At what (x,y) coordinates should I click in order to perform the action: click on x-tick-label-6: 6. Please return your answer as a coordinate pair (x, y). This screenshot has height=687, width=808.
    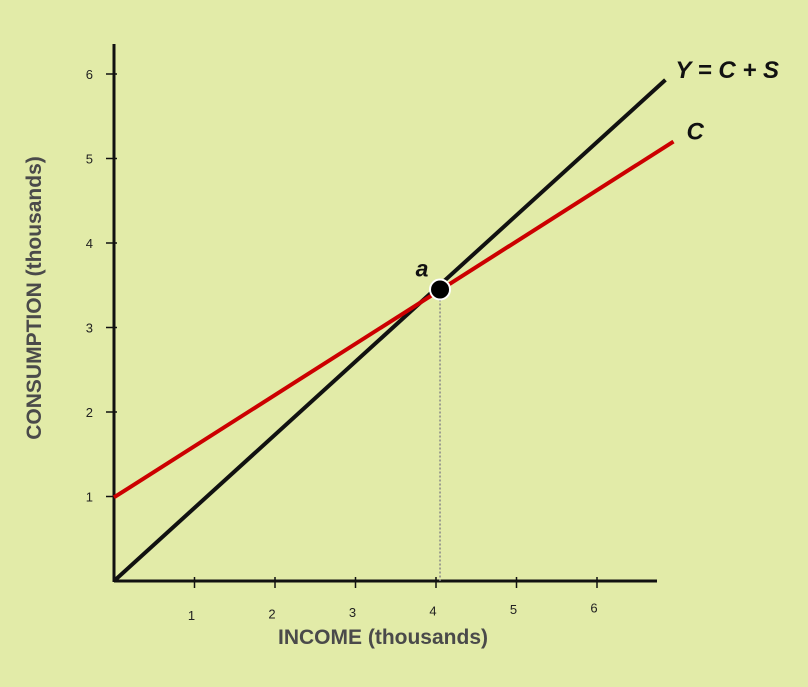
    Looking at the image, I should click on (593, 608).